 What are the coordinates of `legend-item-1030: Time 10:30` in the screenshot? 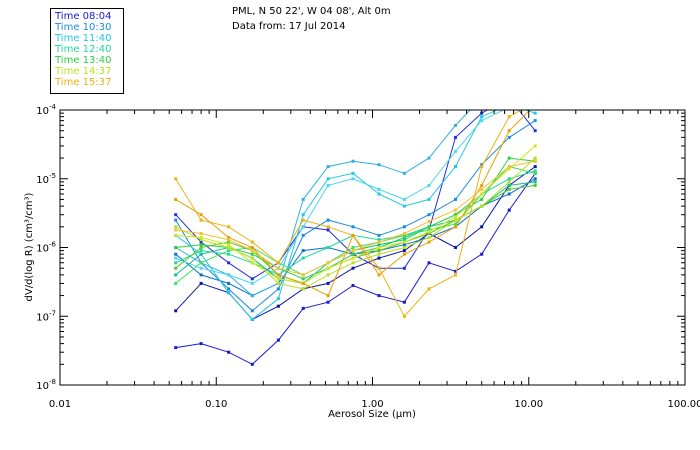 It's located at (83, 27).